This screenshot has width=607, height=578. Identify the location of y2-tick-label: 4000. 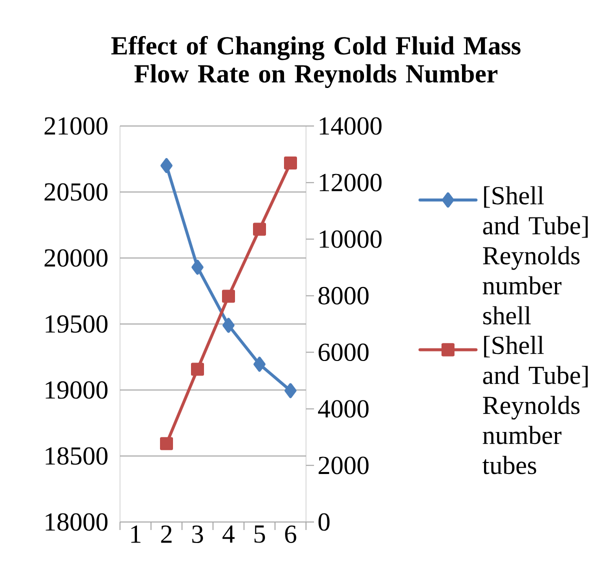
(343, 409).